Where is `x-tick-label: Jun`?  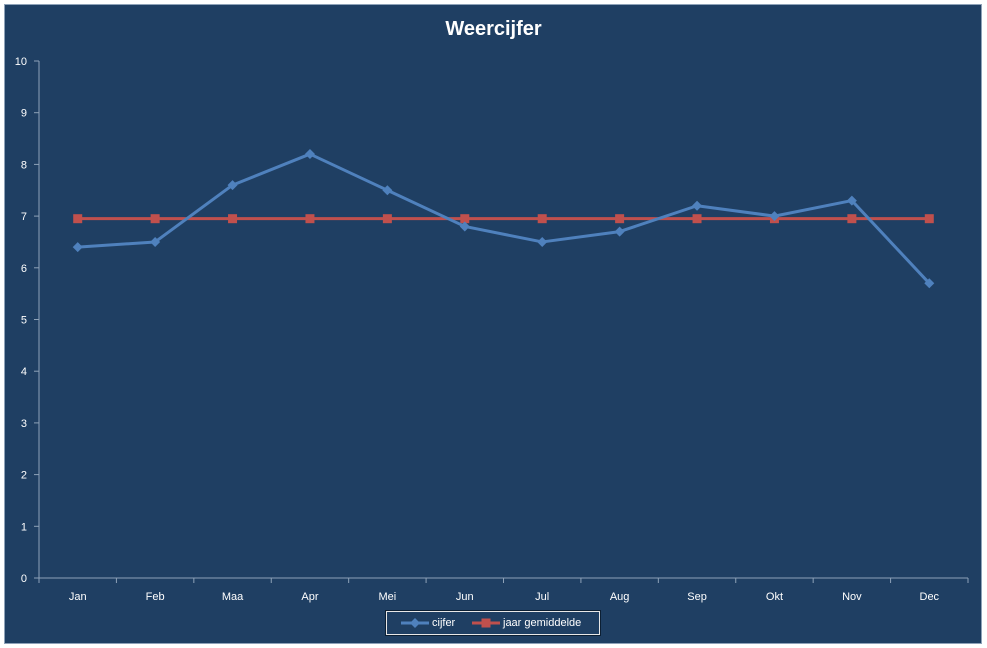 x-tick-label: Jun is located at coordinates (465, 597).